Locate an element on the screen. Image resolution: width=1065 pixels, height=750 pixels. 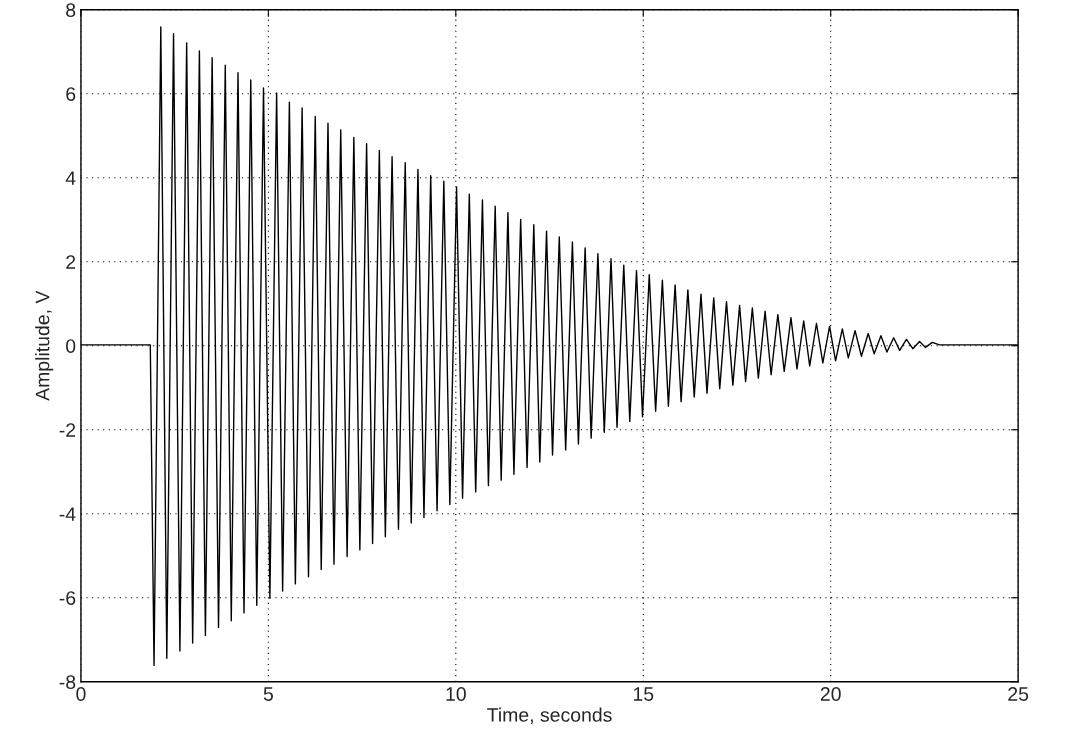
y-tick-label: 2 is located at coordinates (71, 262).